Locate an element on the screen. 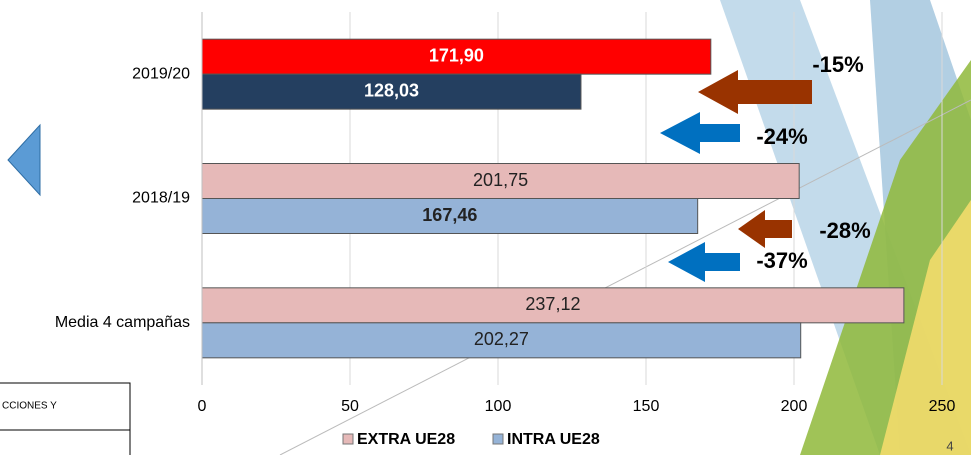  value-label: 237,12 is located at coordinates (552, 304).